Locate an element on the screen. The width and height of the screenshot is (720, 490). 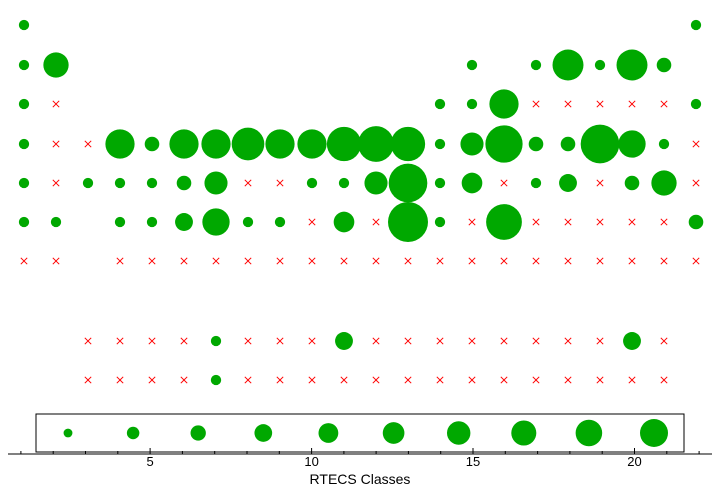
x-axis-title: RTECS Classes is located at coordinates (360, 479).